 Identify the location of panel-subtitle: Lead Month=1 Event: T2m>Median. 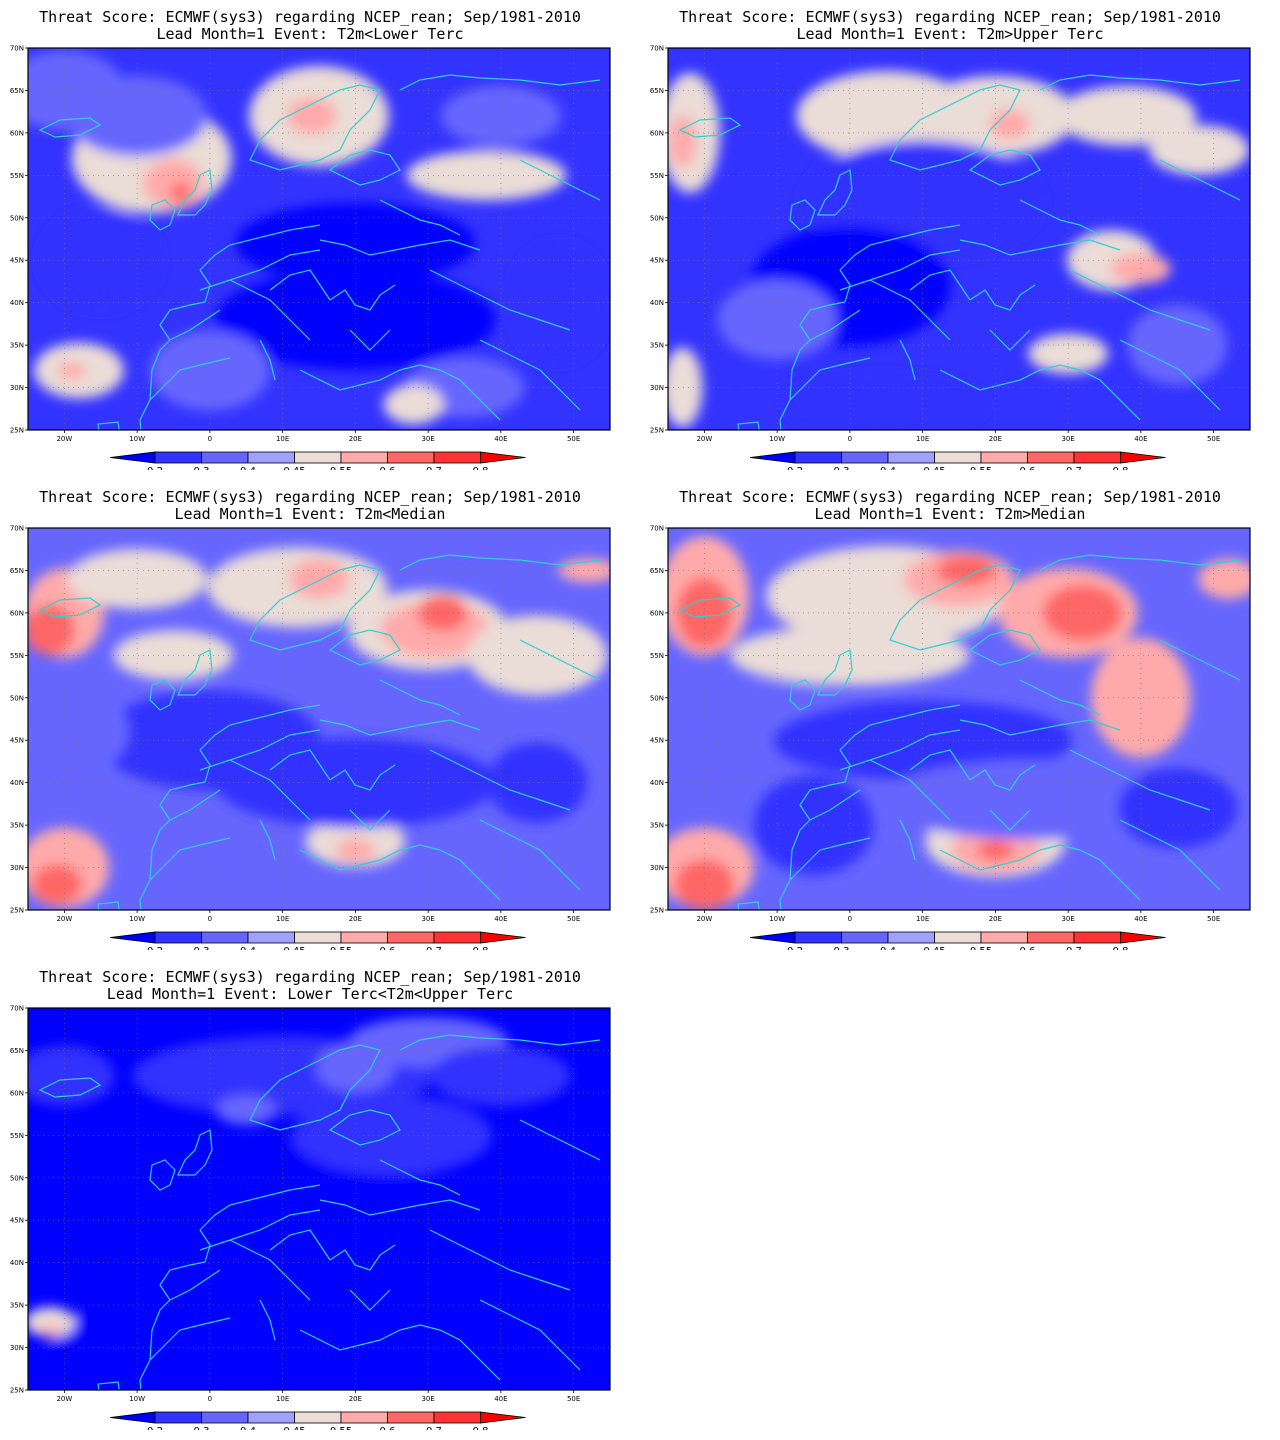
(950, 514).